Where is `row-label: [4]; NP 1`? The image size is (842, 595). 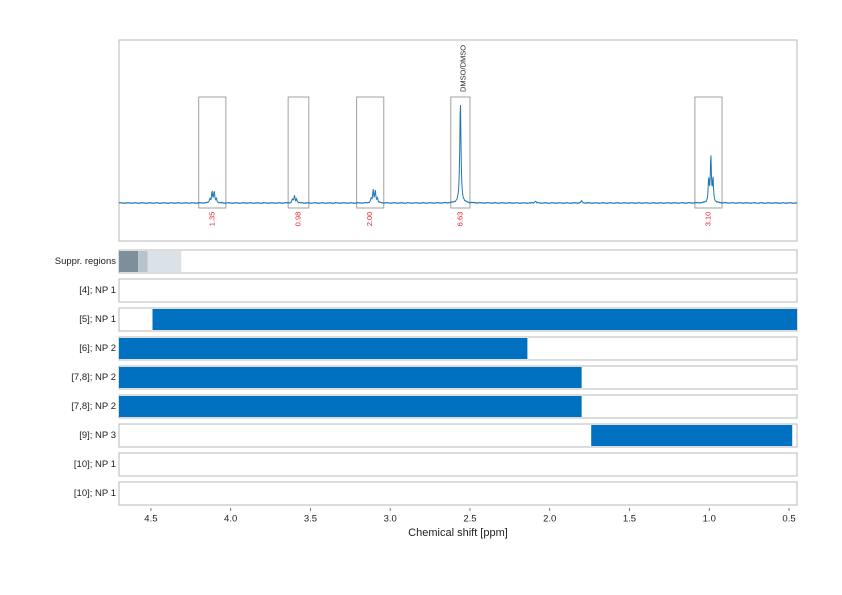 row-label: [4]; NP 1 is located at coordinates (97, 290).